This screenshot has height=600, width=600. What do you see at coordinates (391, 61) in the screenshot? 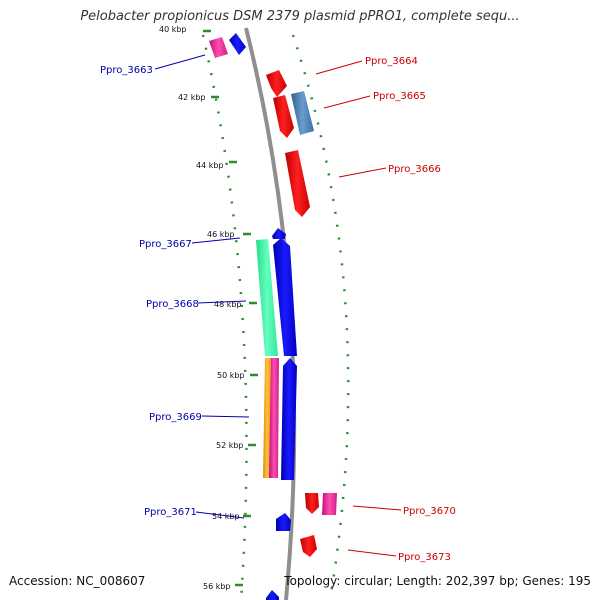
I see `gene-label-forward: Ppro_3664` at bounding box center [391, 61].